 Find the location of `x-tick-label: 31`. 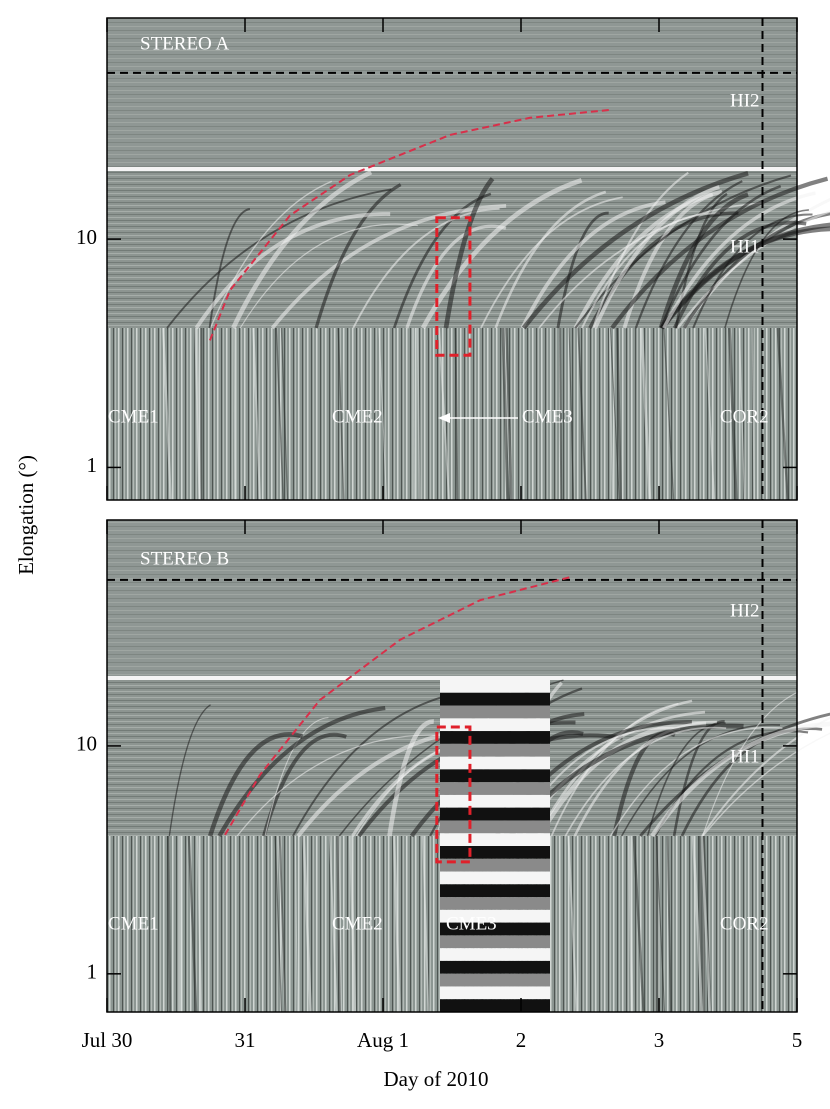

x-tick-label: 31 is located at coordinates (245, 1040).